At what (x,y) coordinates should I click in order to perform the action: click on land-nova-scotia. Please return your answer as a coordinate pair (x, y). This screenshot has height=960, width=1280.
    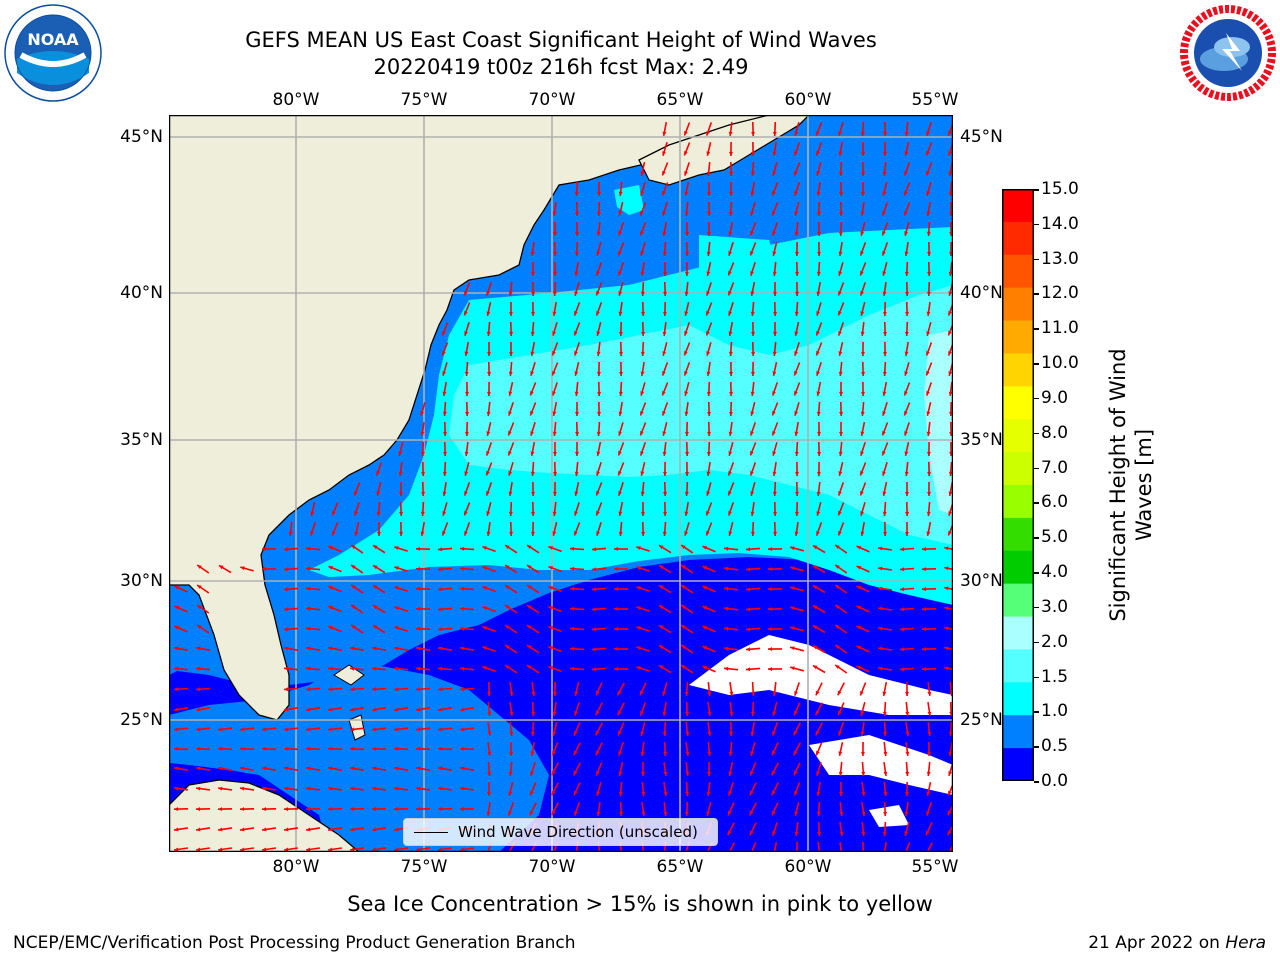
    Looking at the image, I should click on (724, 150).